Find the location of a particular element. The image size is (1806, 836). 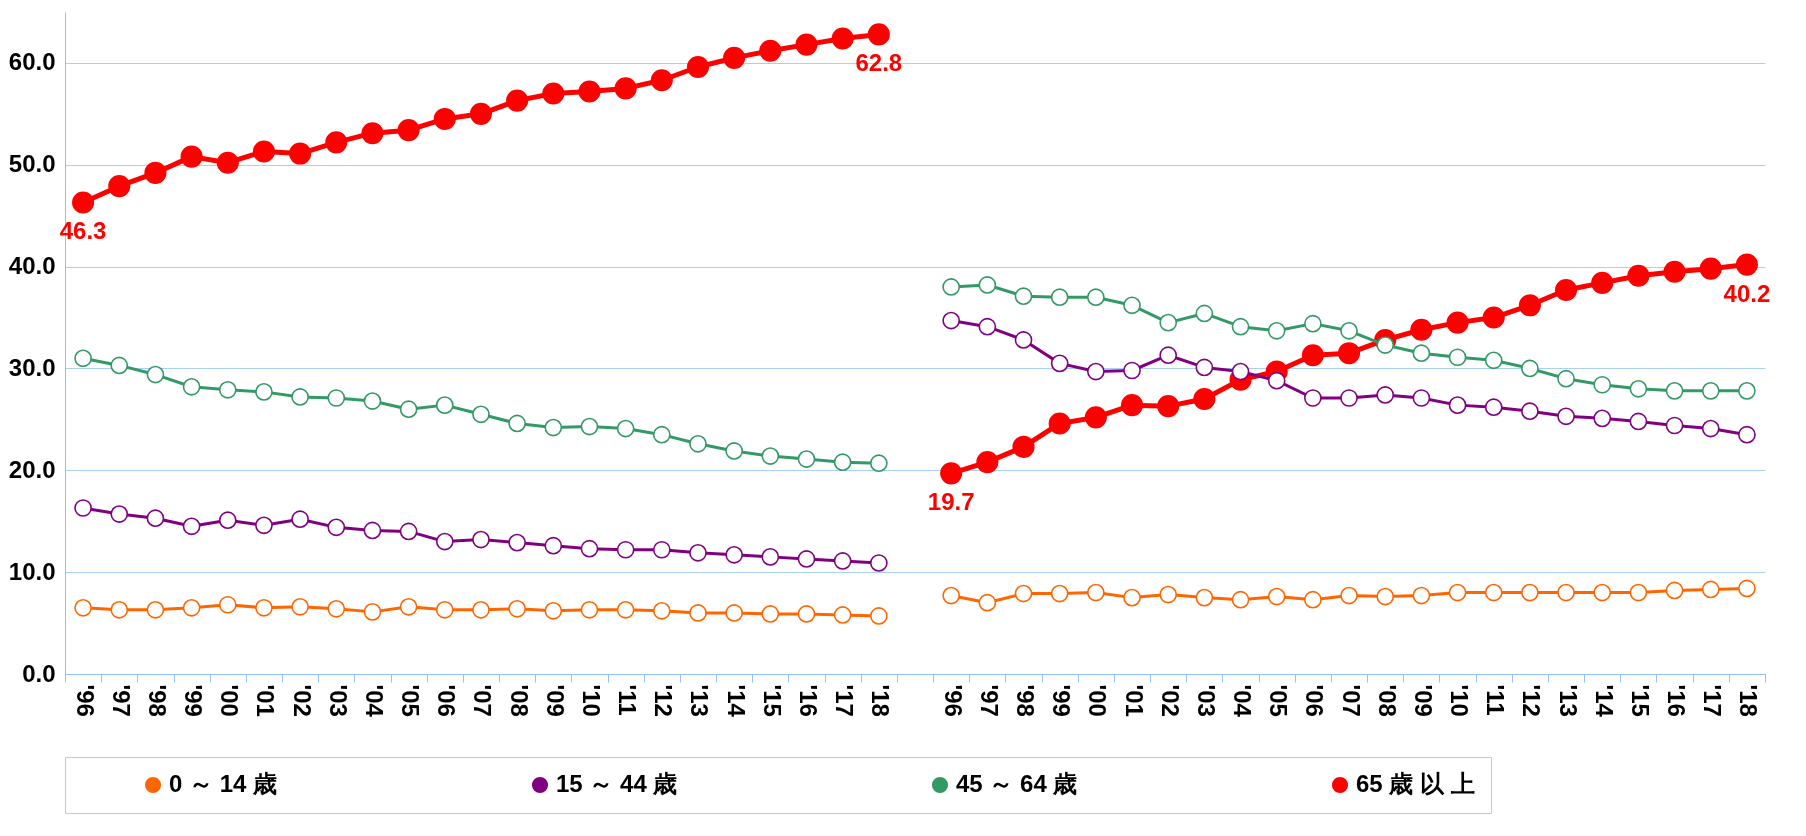

data-label: 62.8 is located at coordinates (879, 63).